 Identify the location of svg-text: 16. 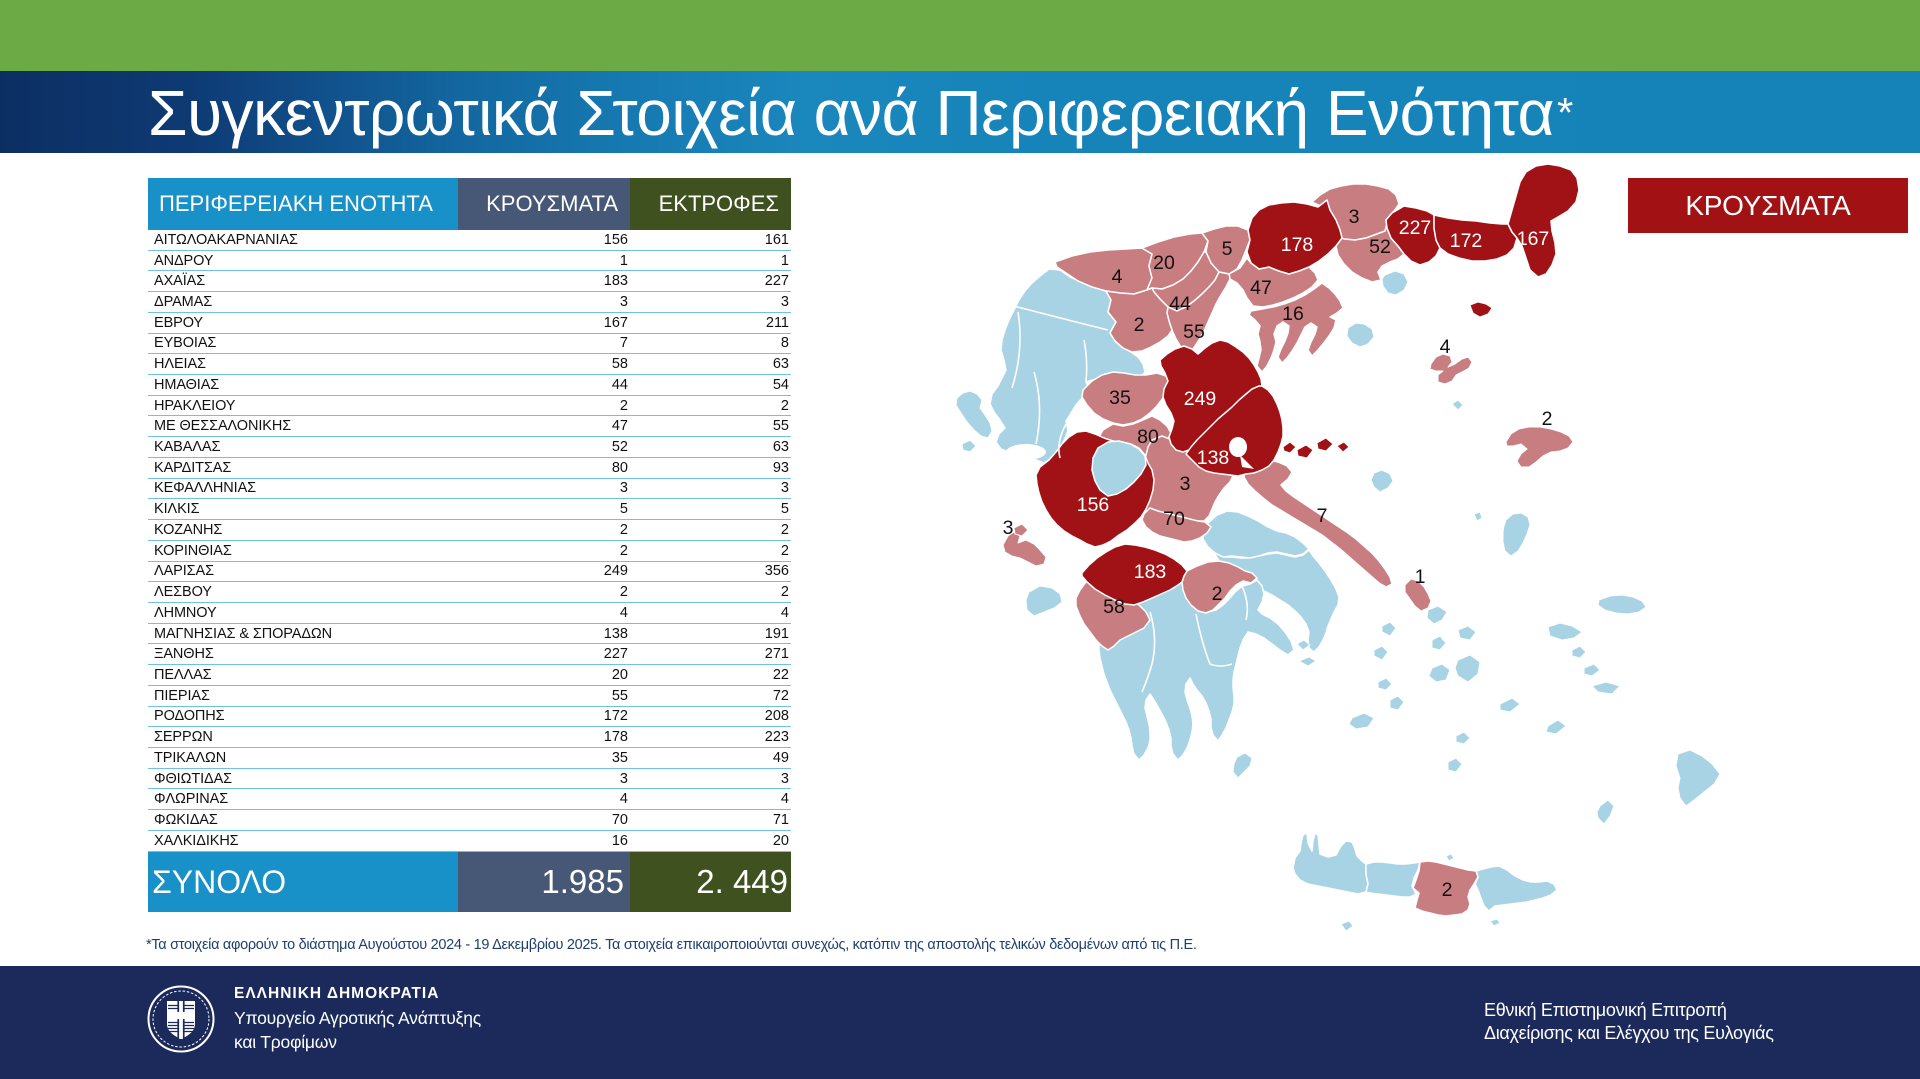
(1293, 314).